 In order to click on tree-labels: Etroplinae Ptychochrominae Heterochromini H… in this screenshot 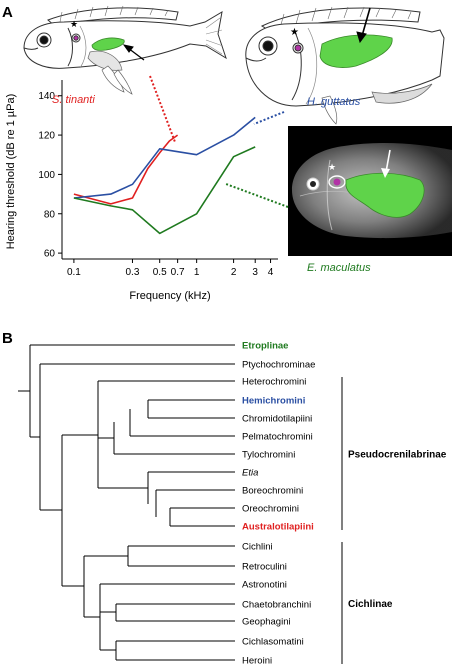, I will do `click(278, 504)`.